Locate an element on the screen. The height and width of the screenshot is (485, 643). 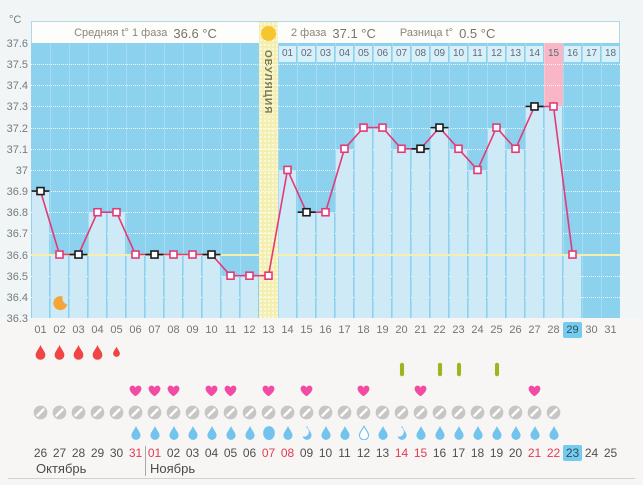
calendar-date: 11 is located at coordinates (344, 453).